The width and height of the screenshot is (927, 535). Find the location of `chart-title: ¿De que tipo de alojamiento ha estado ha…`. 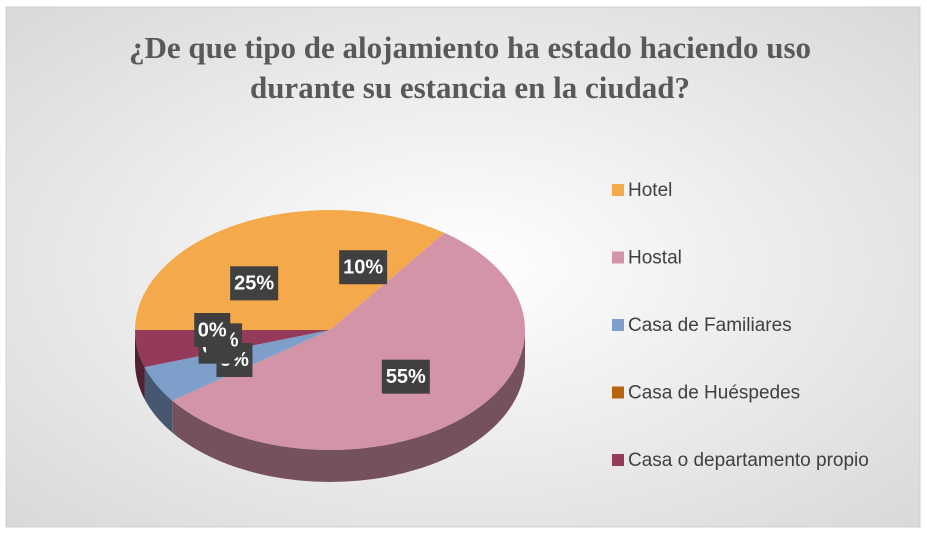

chart-title: ¿De que tipo de alojamiento ha estado ha… is located at coordinates (470, 67).